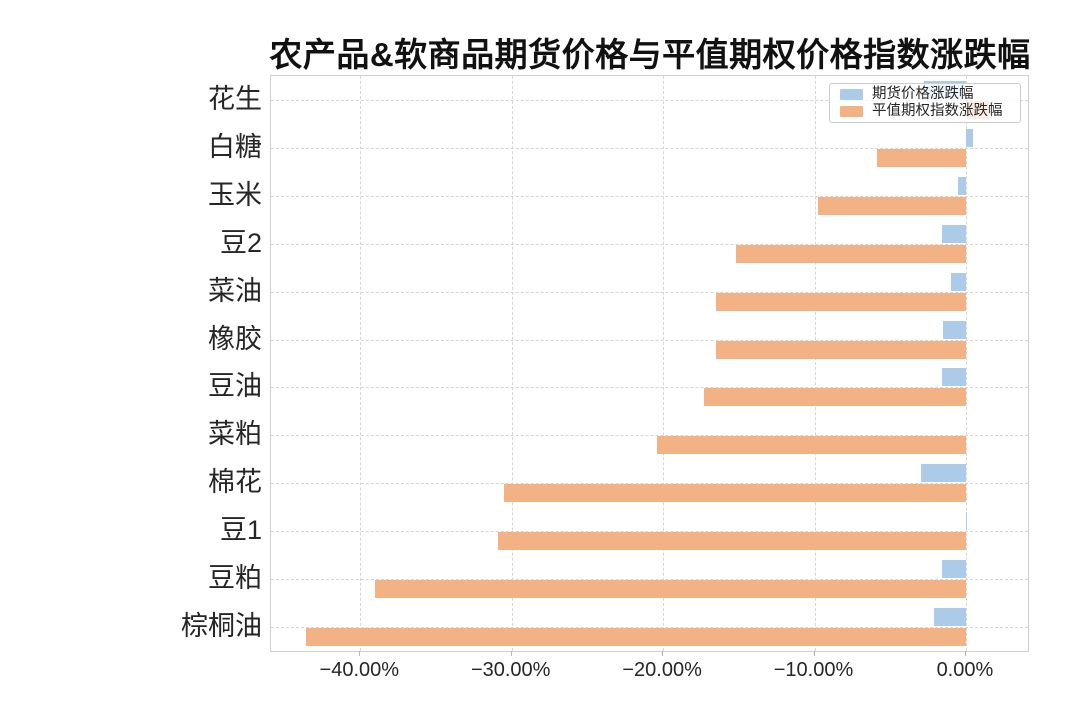 This screenshot has width=1080, height=720. Describe the element at coordinates (937, 110) in the screenshot. I see `legend-label-1: 平值期权指数涨跌幅` at that location.